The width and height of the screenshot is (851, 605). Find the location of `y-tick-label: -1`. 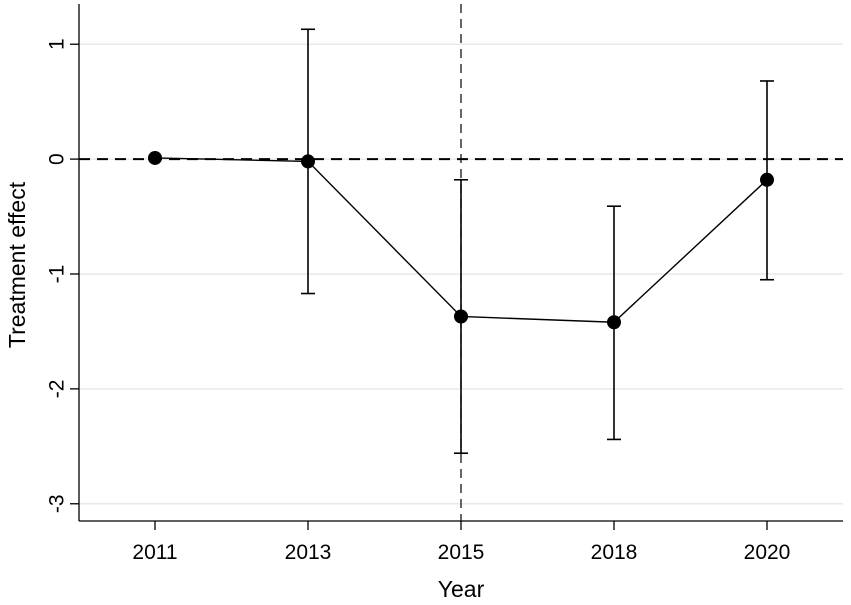

y-tick-label: -1 is located at coordinates (57, 274).